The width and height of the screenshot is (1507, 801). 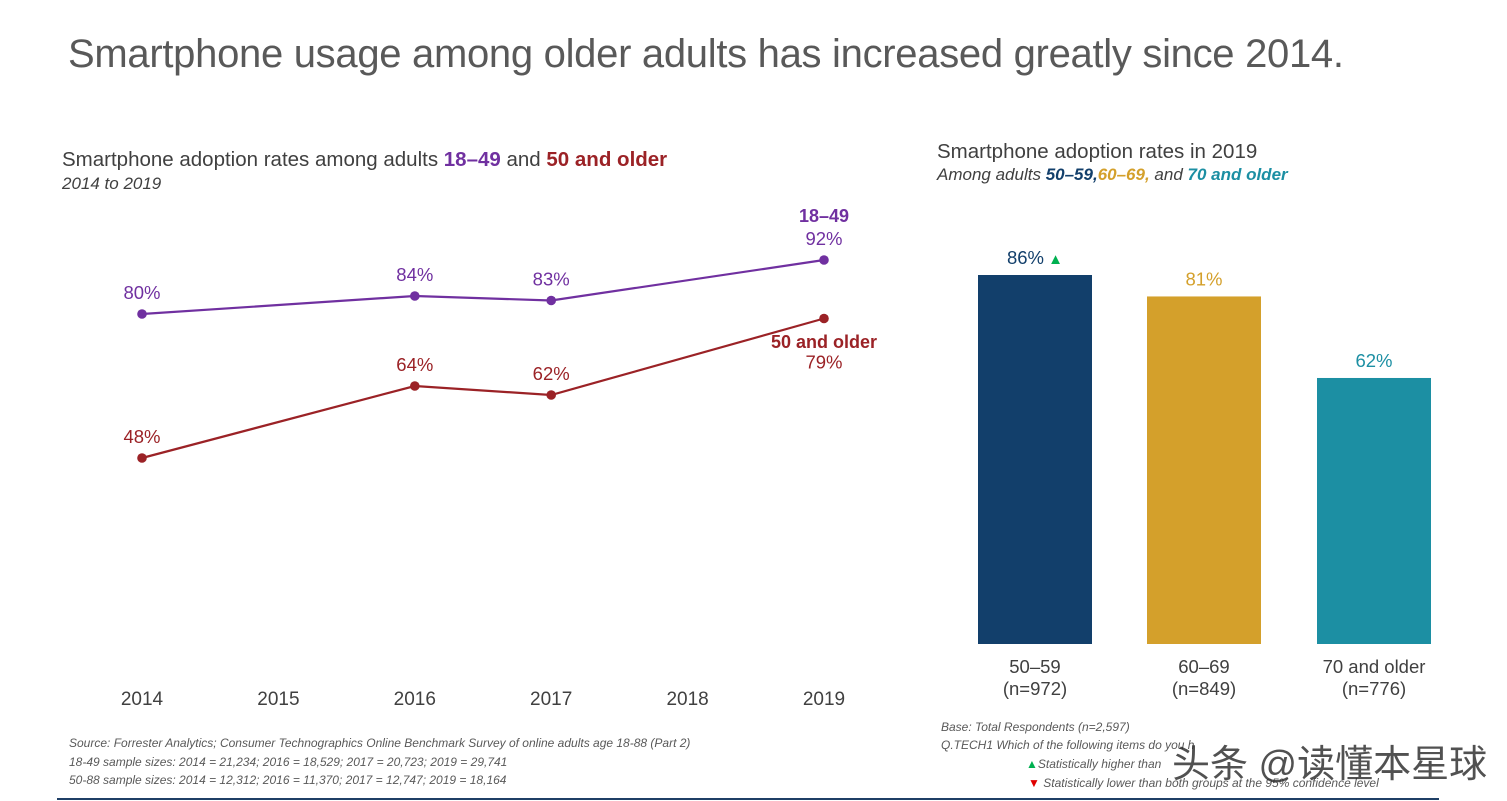 I want to click on bar-chart-subtitle-and: and, so click(x=1168, y=174).